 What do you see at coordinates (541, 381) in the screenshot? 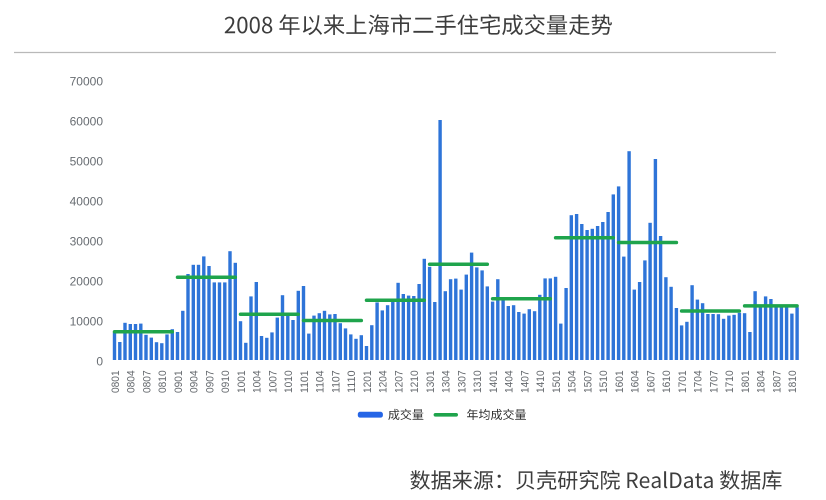
I see `svg-text: 1410` at bounding box center [541, 381].